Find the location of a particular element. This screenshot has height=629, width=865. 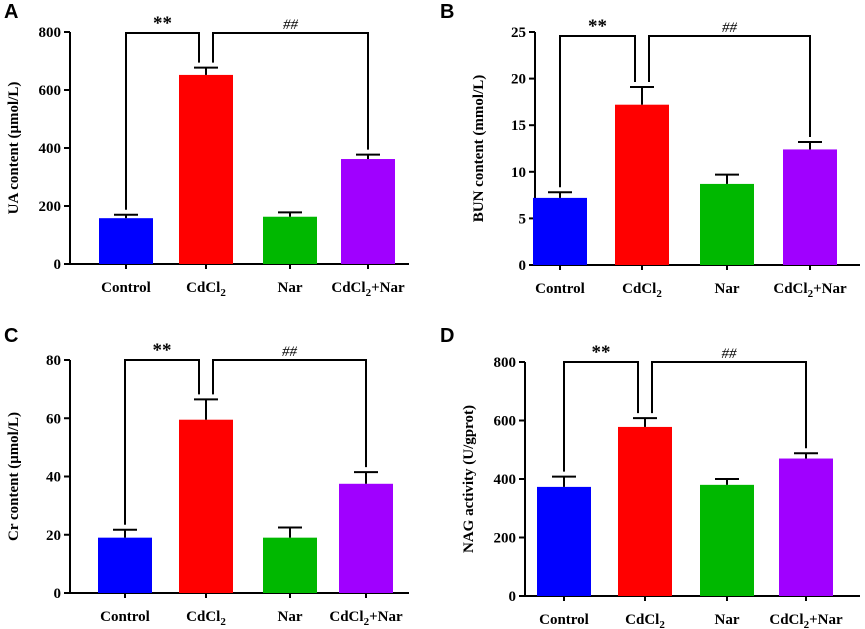

y-axis-label: NAG activity (U/gprot) is located at coordinates (469, 479).